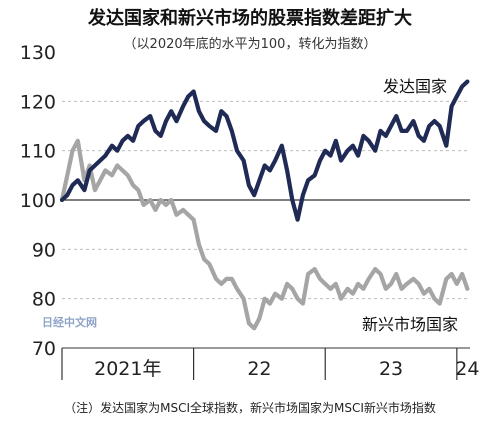  What do you see at coordinates (391, 369) in the screenshot?
I see `x-tick-label: 23` at bounding box center [391, 369].